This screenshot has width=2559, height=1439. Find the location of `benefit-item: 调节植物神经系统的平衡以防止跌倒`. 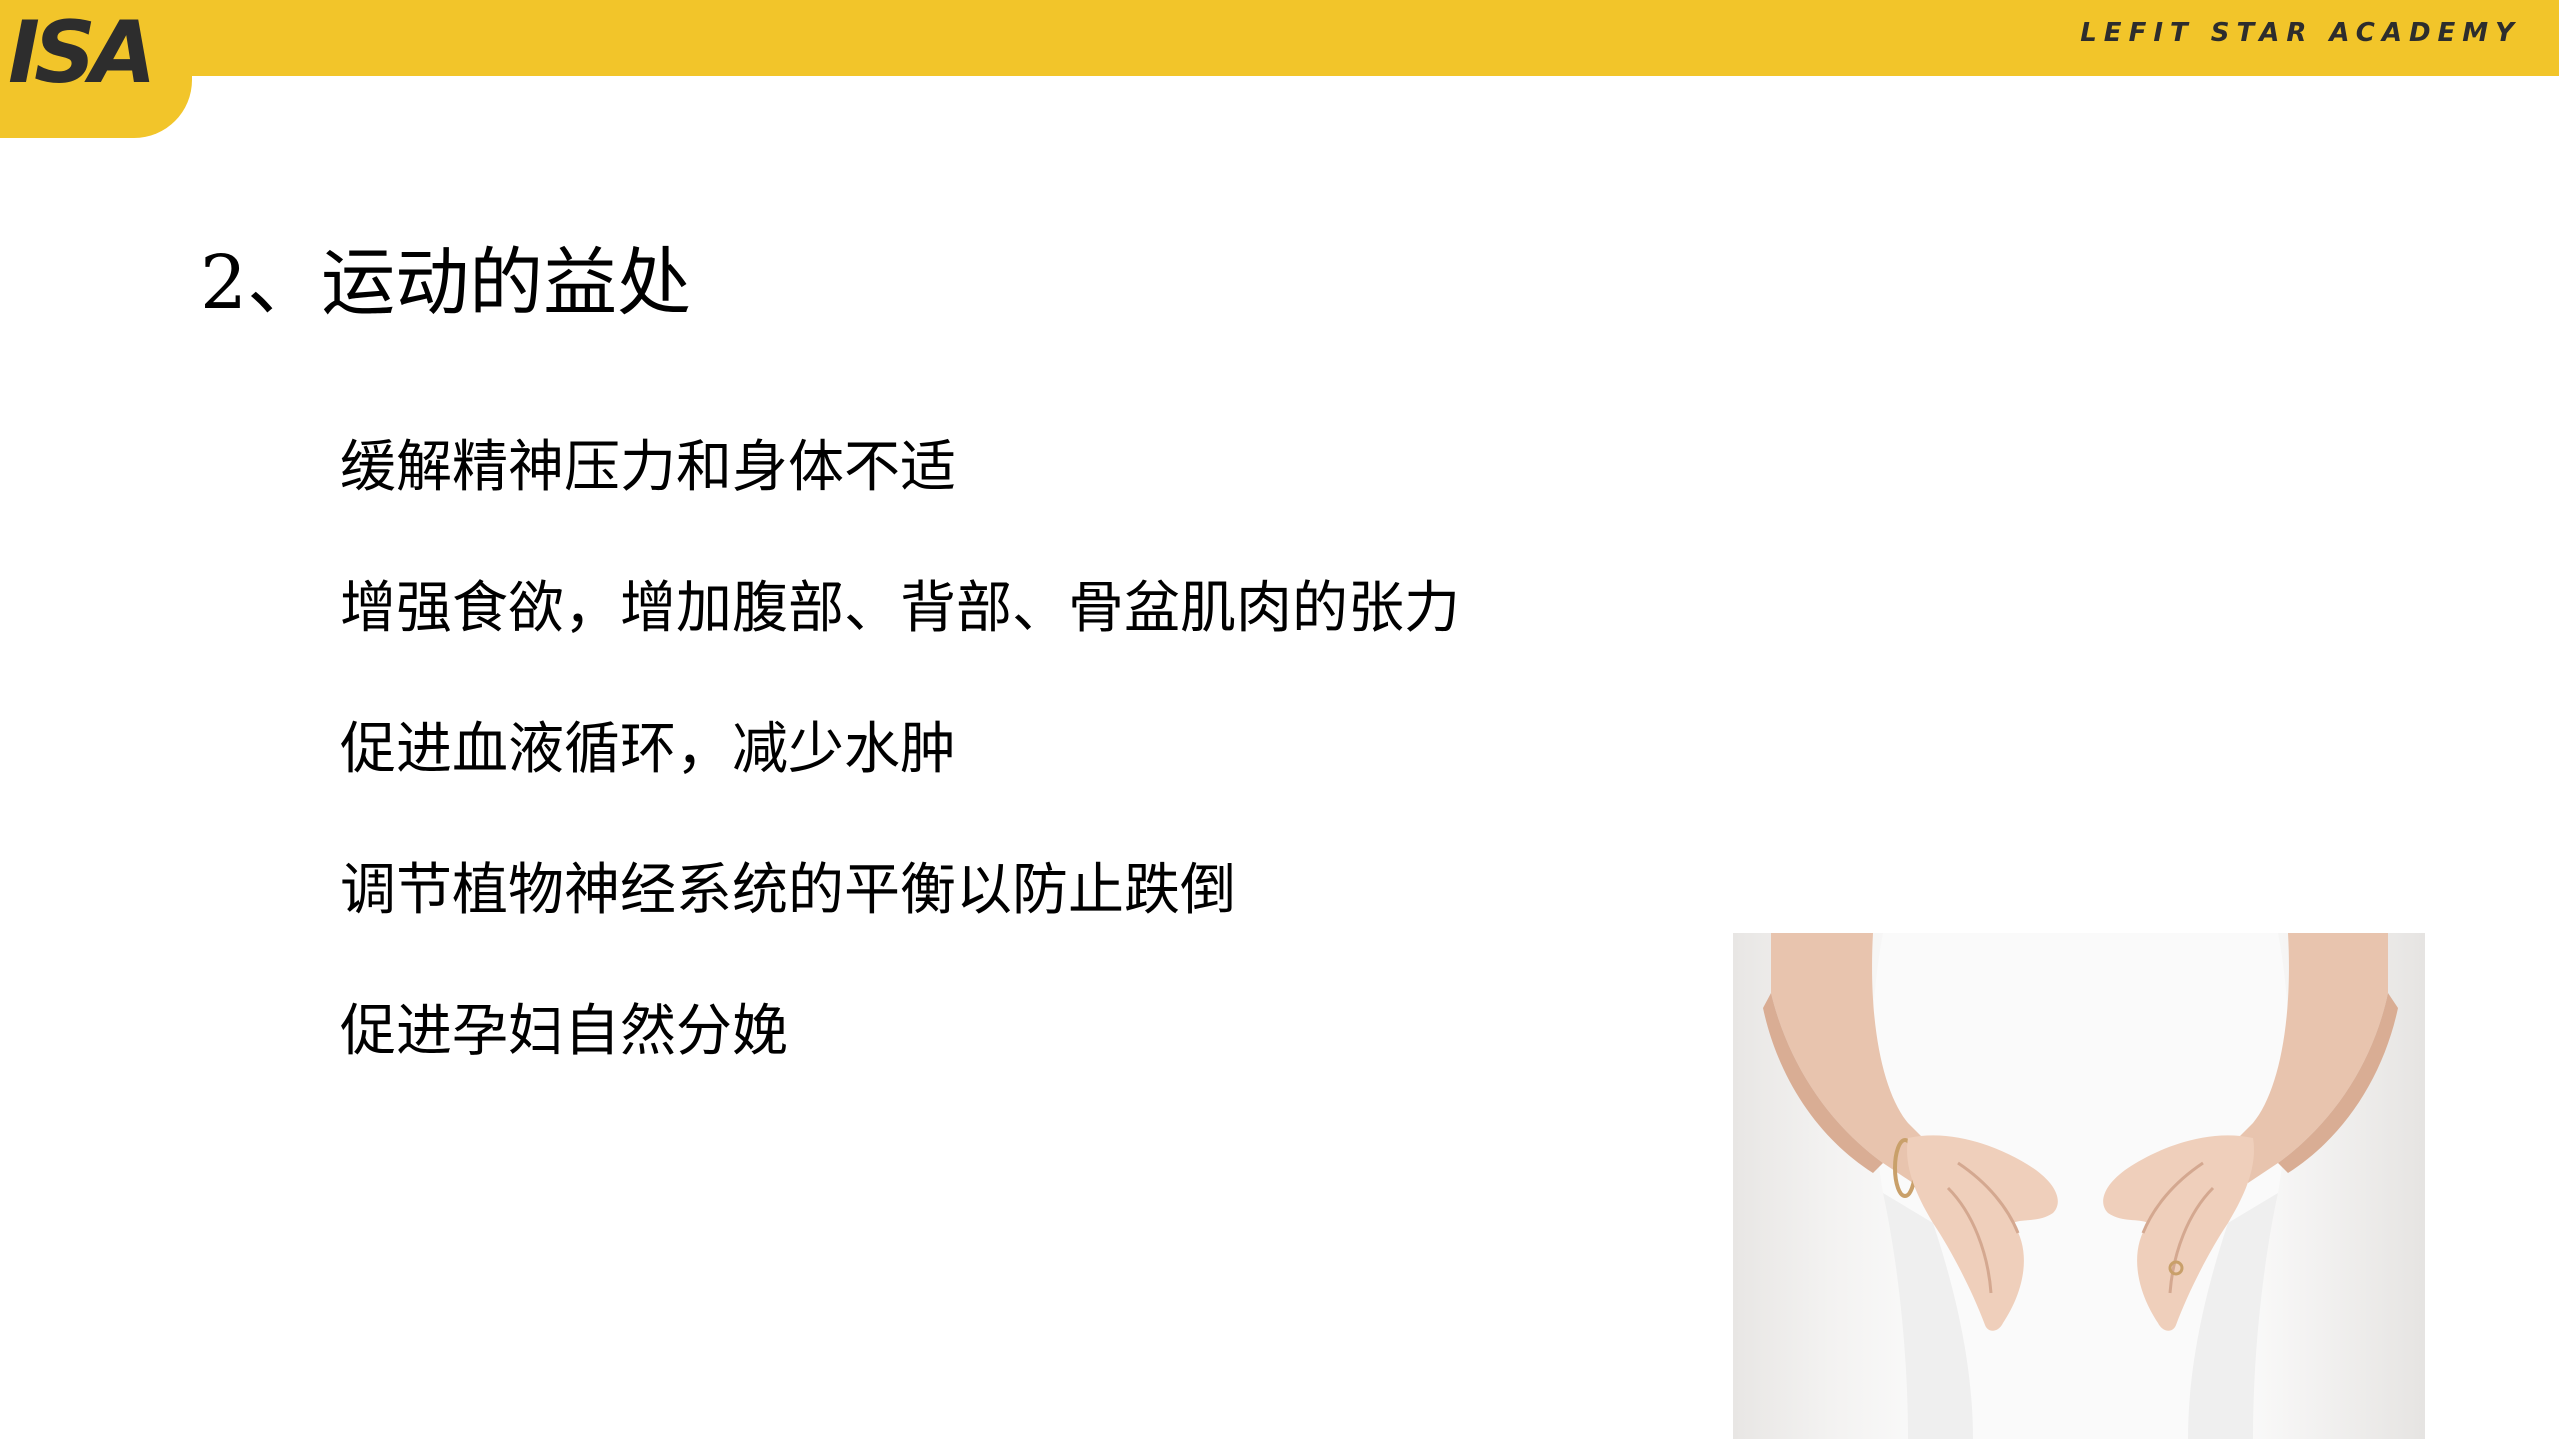

benefit-item: 调节植物神经系统的平衡以防止跌倒 is located at coordinates (788, 890).